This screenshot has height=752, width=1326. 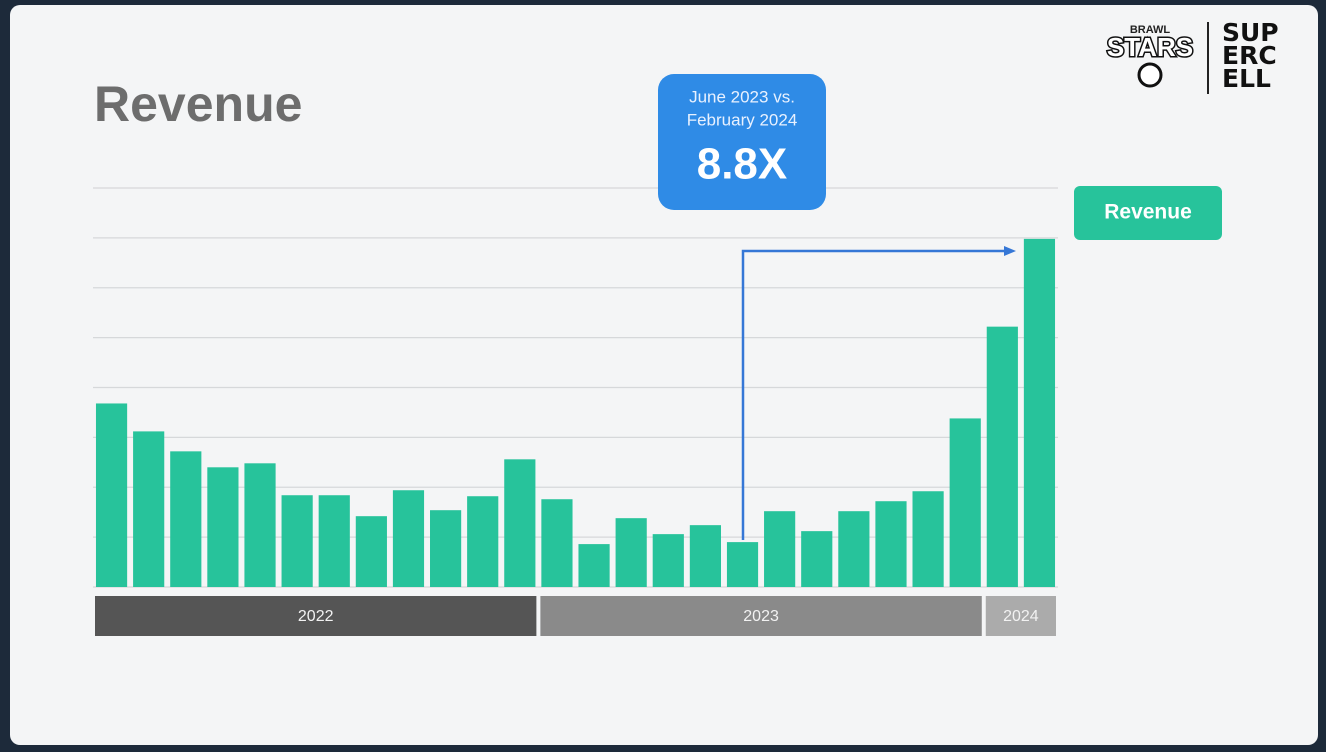 I want to click on logo-text: ERC, so click(x=1249, y=55).